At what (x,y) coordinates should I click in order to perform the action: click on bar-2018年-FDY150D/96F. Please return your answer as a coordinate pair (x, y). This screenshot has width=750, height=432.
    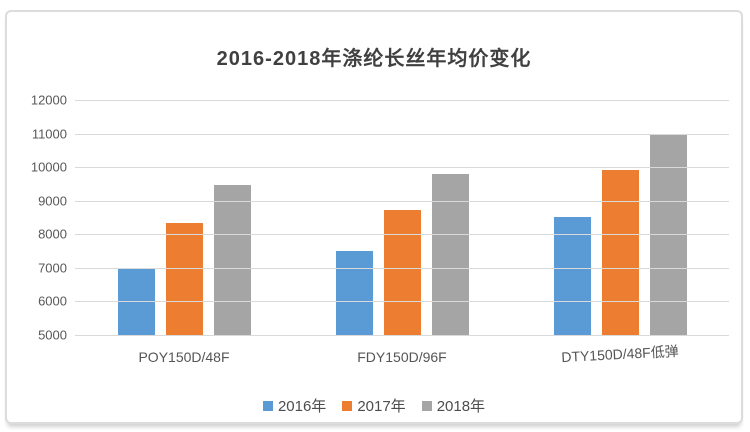
    Looking at the image, I should click on (450, 254).